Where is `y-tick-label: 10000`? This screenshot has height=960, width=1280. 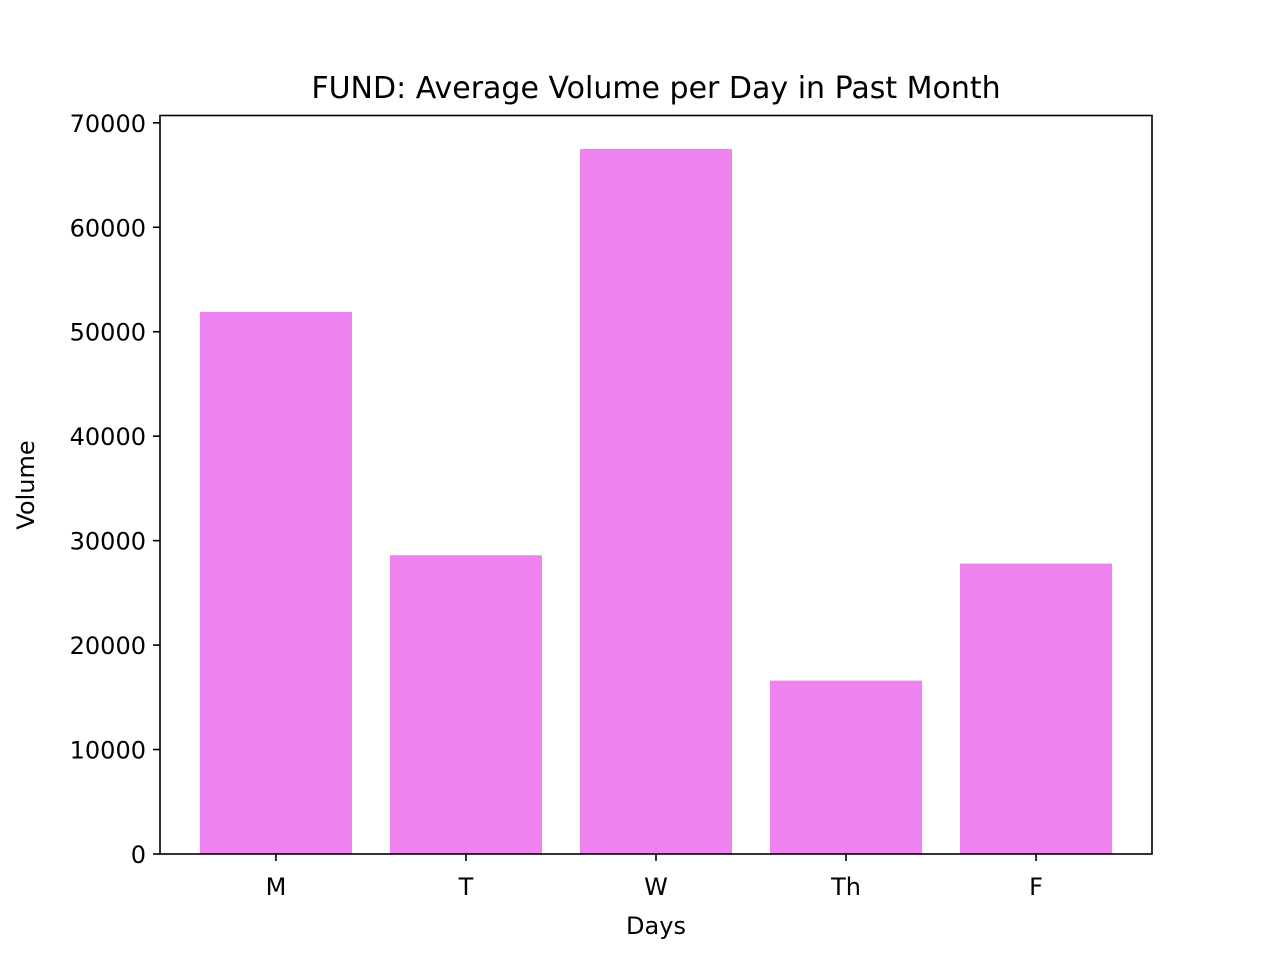
y-tick-label: 10000 is located at coordinates (108, 751).